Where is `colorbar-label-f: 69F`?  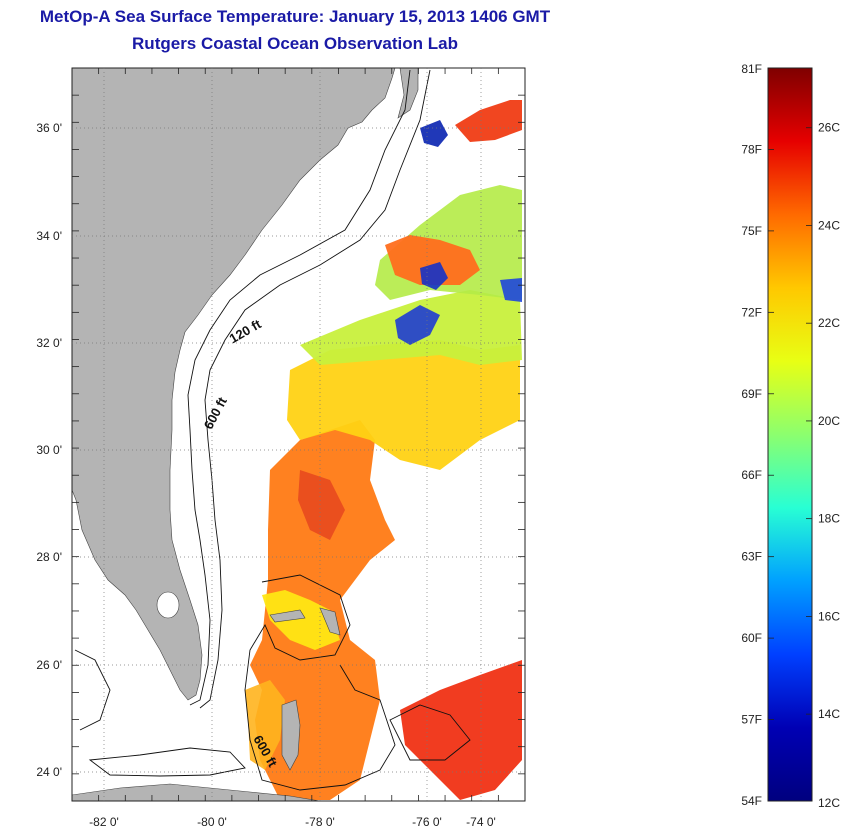 colorbar-label-f: 69F is located at coordinates (751, 394).